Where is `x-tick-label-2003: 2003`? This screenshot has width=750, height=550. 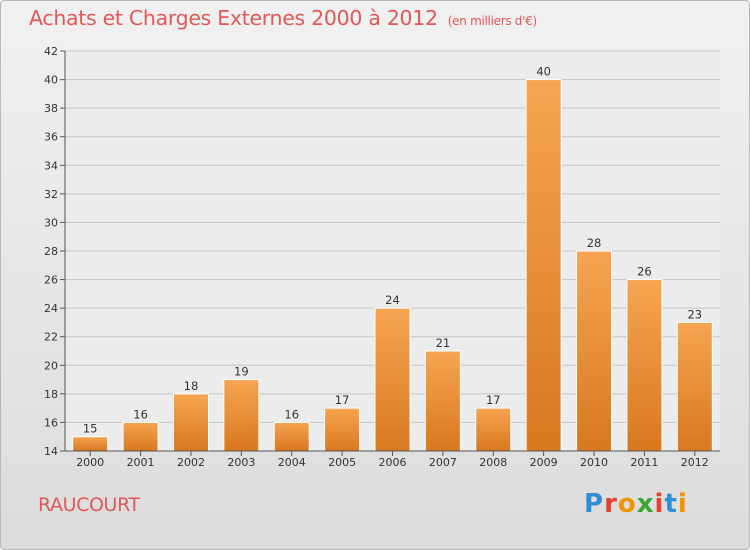 x-tick-label-2003: 2003 is located at coordinates (241, 462).